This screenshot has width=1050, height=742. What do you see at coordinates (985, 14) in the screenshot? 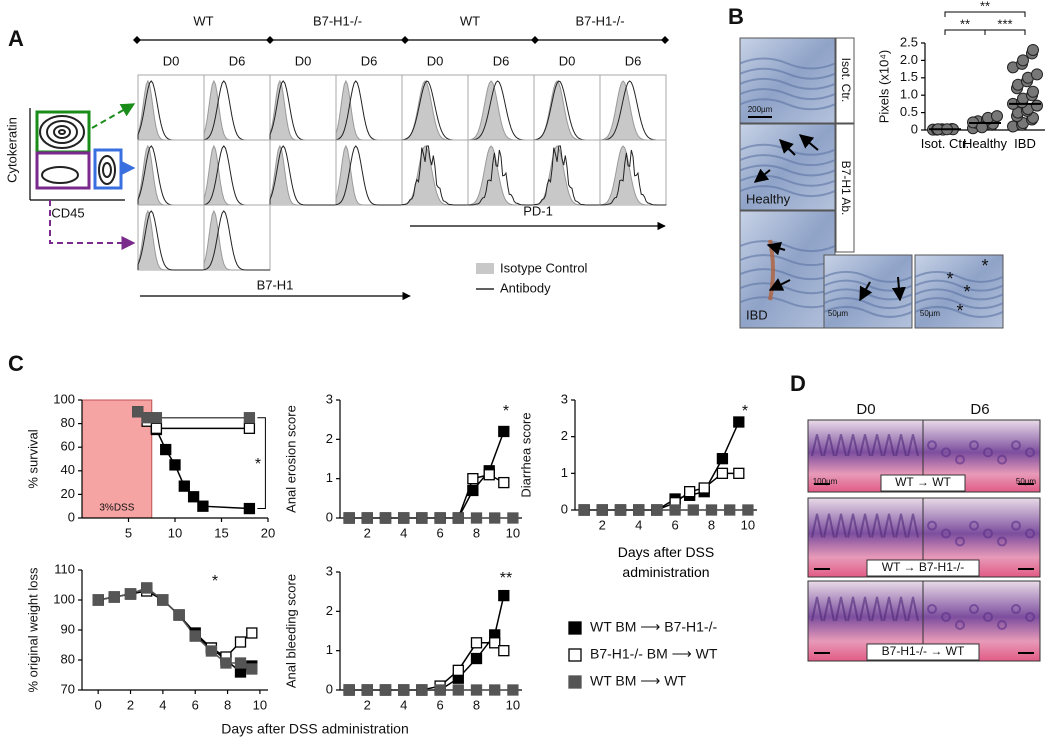
I see `bracket` at bounding box center [985, 14].